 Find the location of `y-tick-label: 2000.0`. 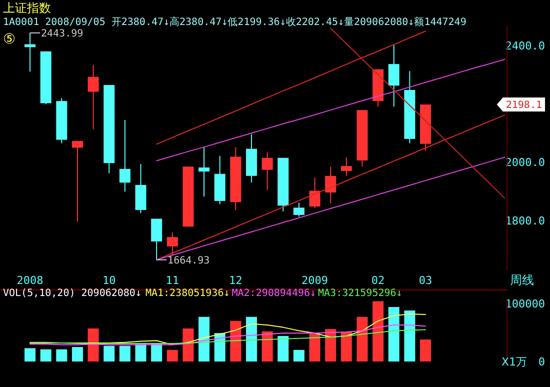

y-tick-label: 2000.0 is located at coordinates (525, 163).